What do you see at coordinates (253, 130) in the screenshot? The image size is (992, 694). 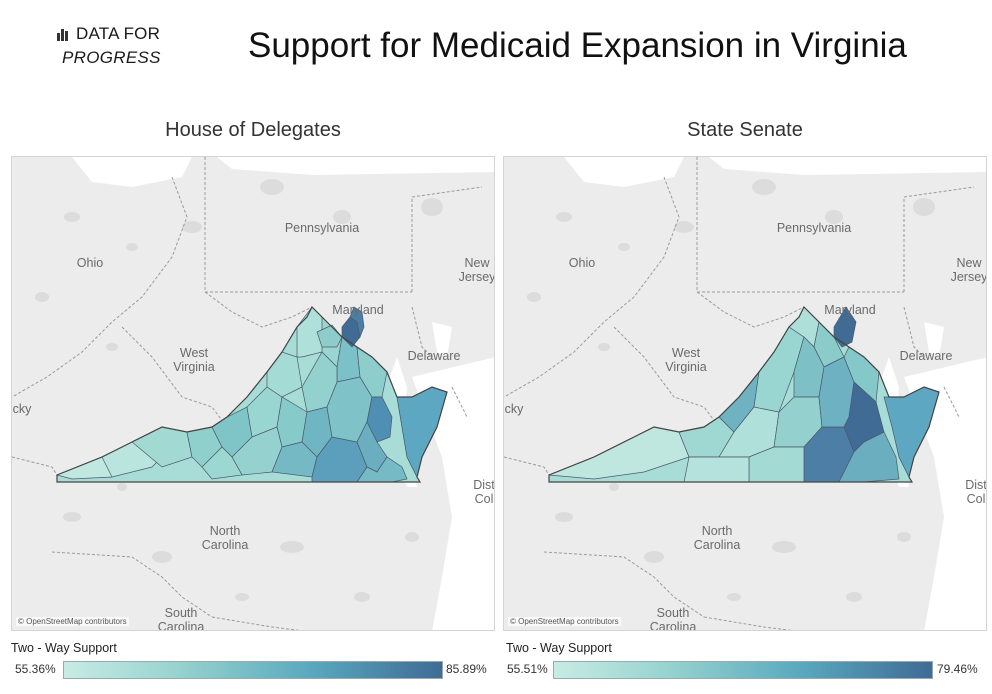 I see `panel-title-house: House of Delegates` at bounding box center [253, 130].